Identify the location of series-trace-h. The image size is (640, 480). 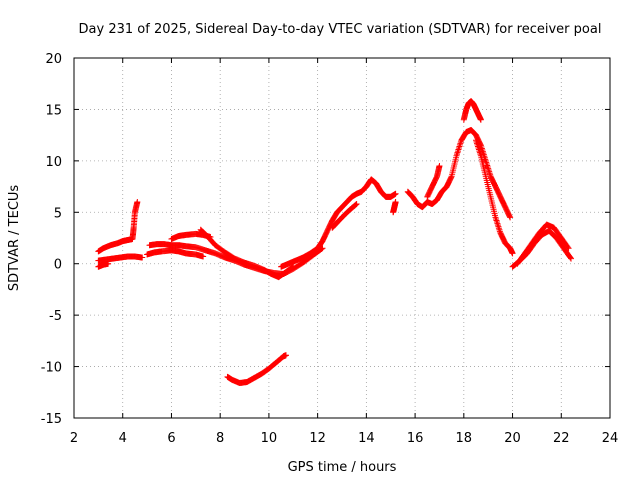
(256, 369).